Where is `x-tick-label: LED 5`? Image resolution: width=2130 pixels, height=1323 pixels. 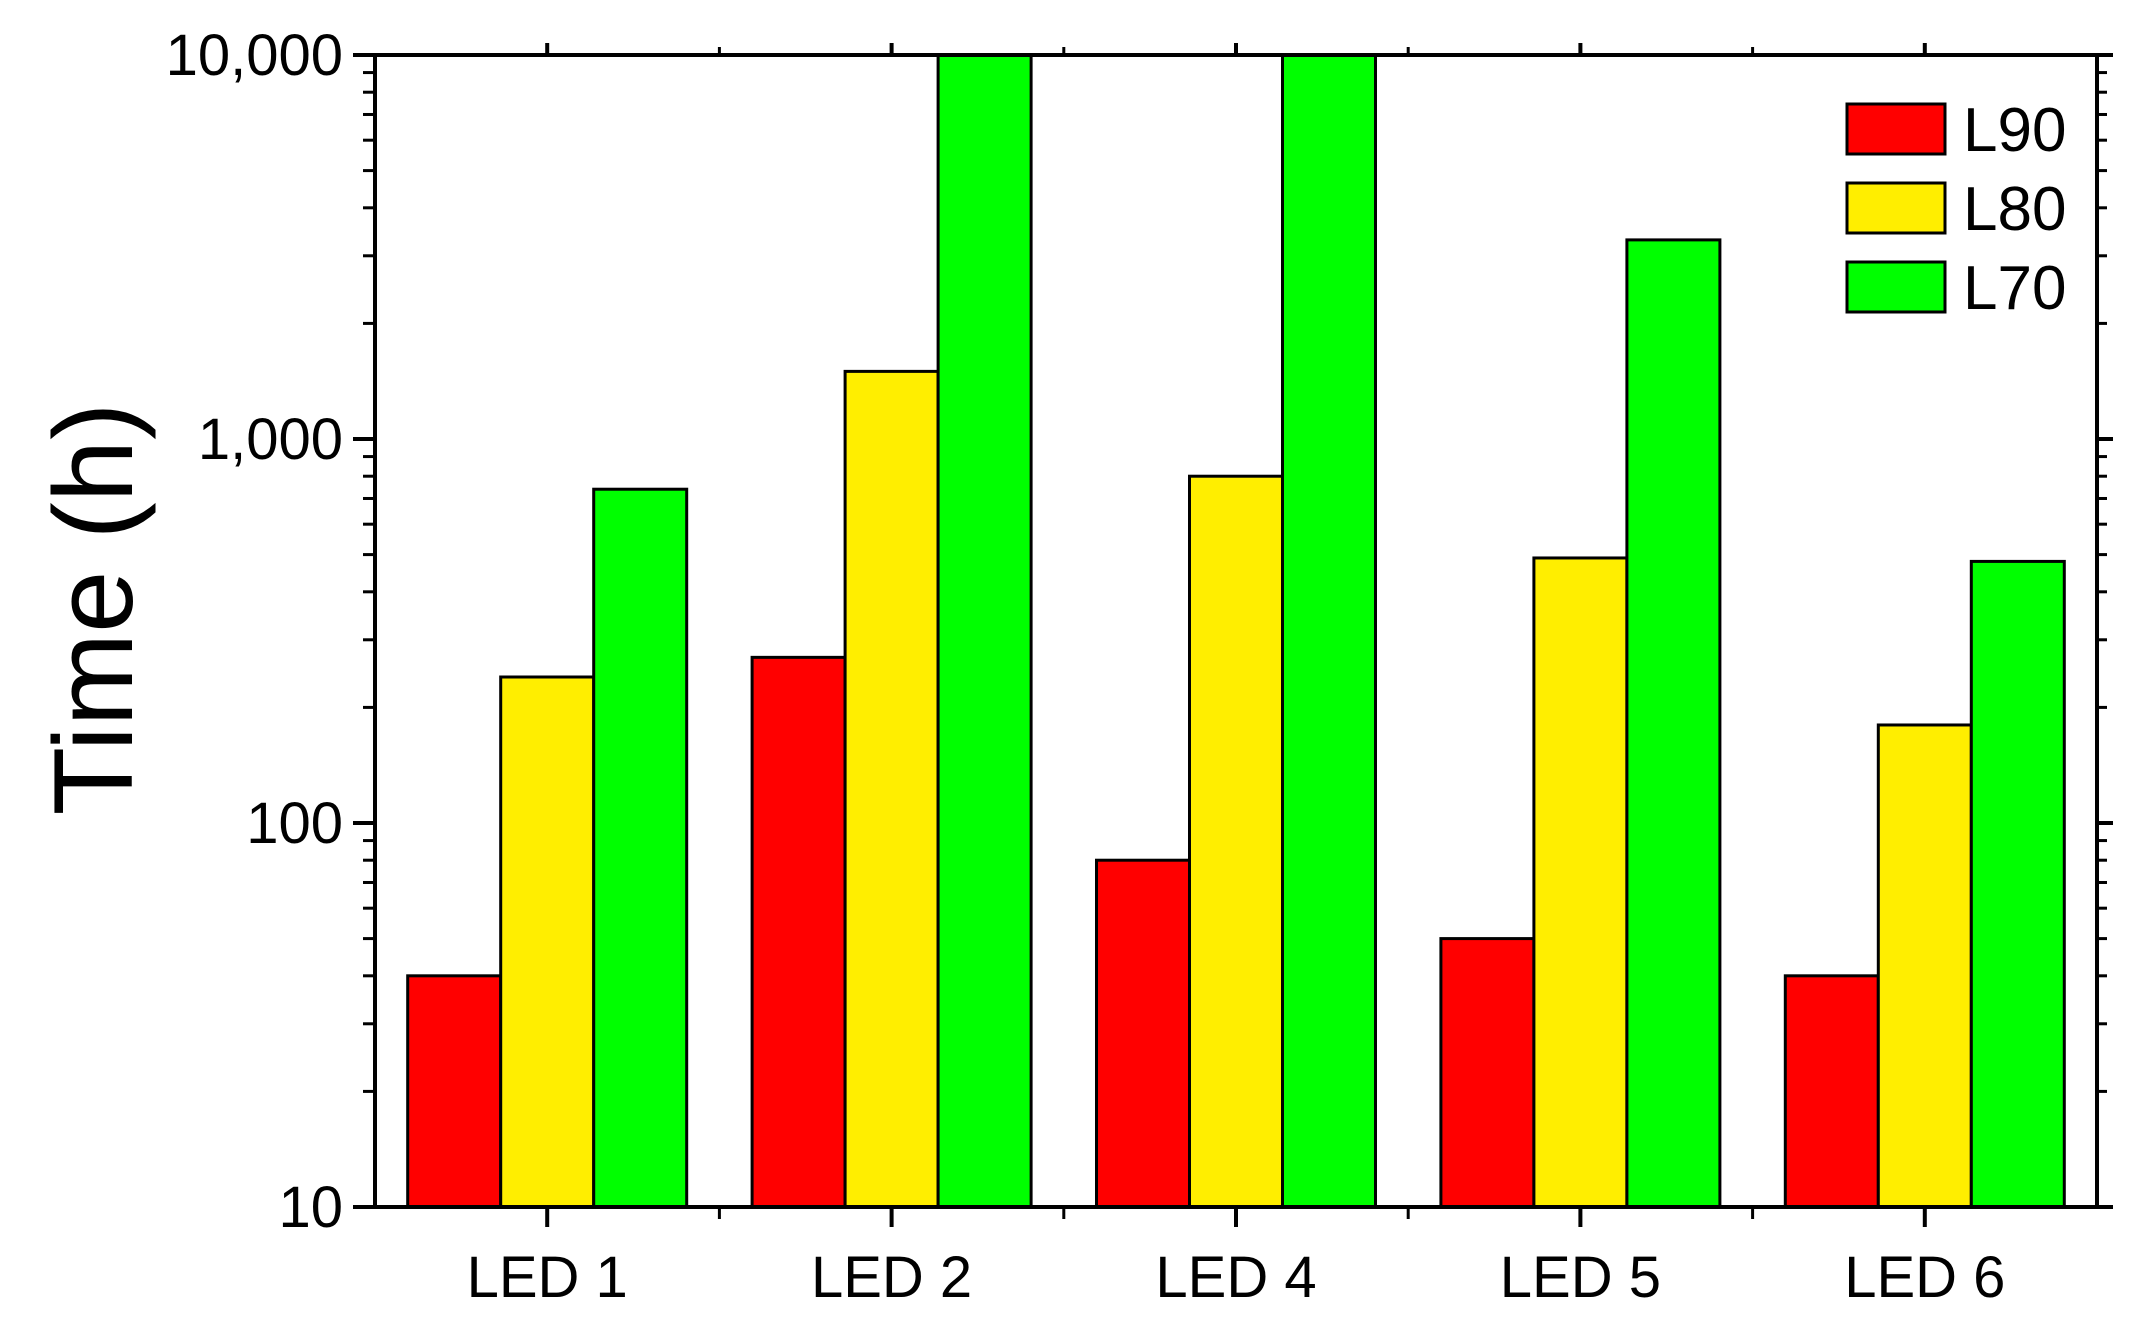 x-tick-label: LED 5 is located at coordinates (1580, 1277).